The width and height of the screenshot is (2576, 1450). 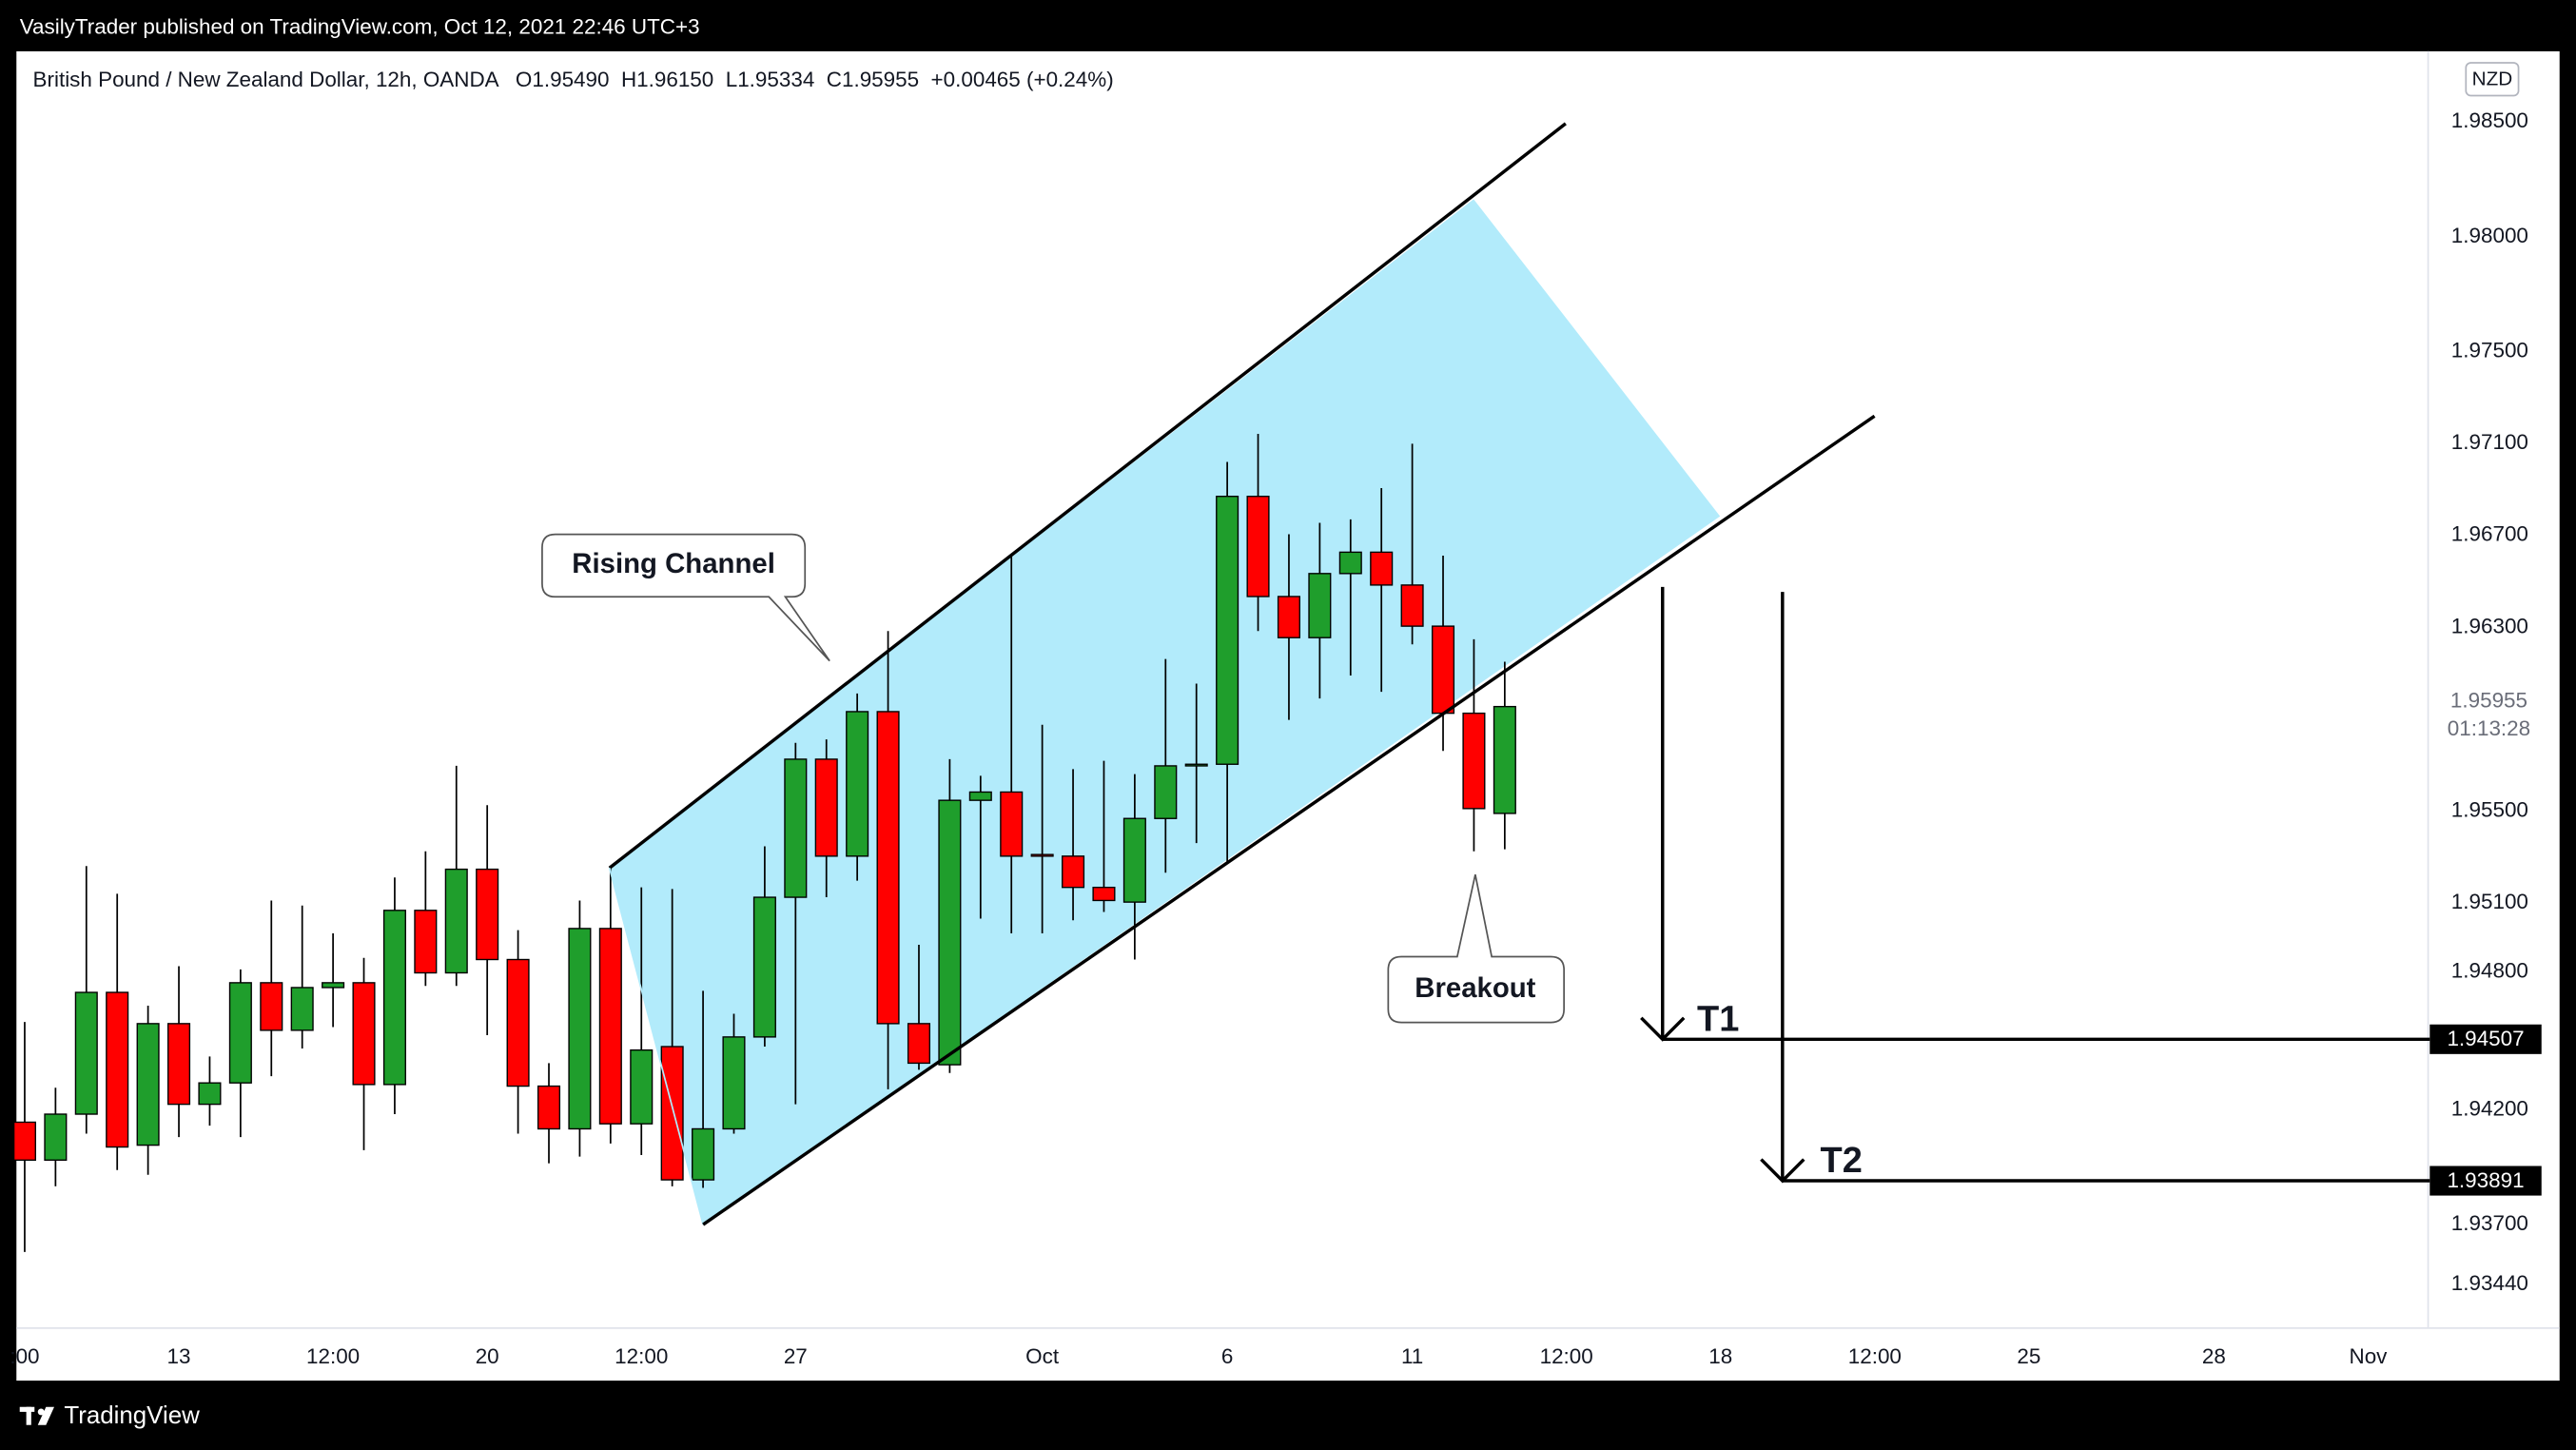 What do you see at coordinates (2029, 1356) in the screenshot?
I see `x-tick-label: 25` at bounding box center [2029, 1356].